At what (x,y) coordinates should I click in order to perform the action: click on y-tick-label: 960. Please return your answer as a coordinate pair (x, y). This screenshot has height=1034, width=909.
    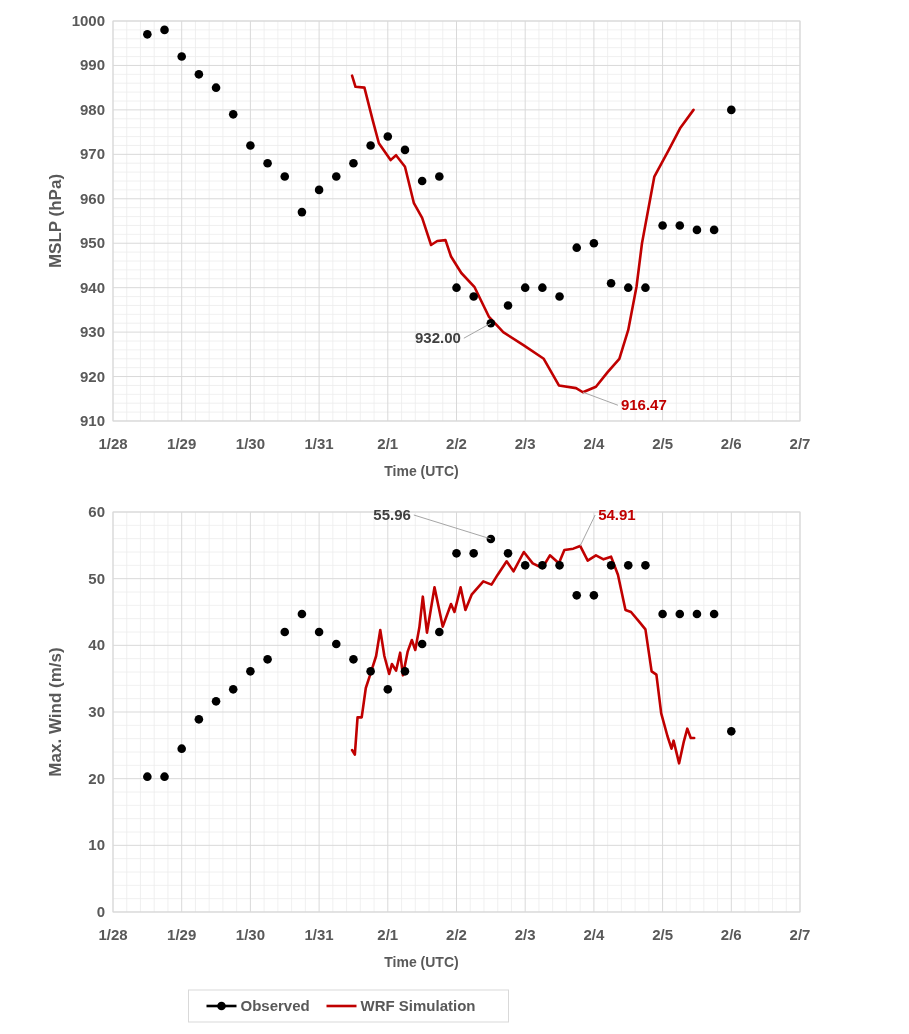
    Looking at the image, I should click on (92, 198).